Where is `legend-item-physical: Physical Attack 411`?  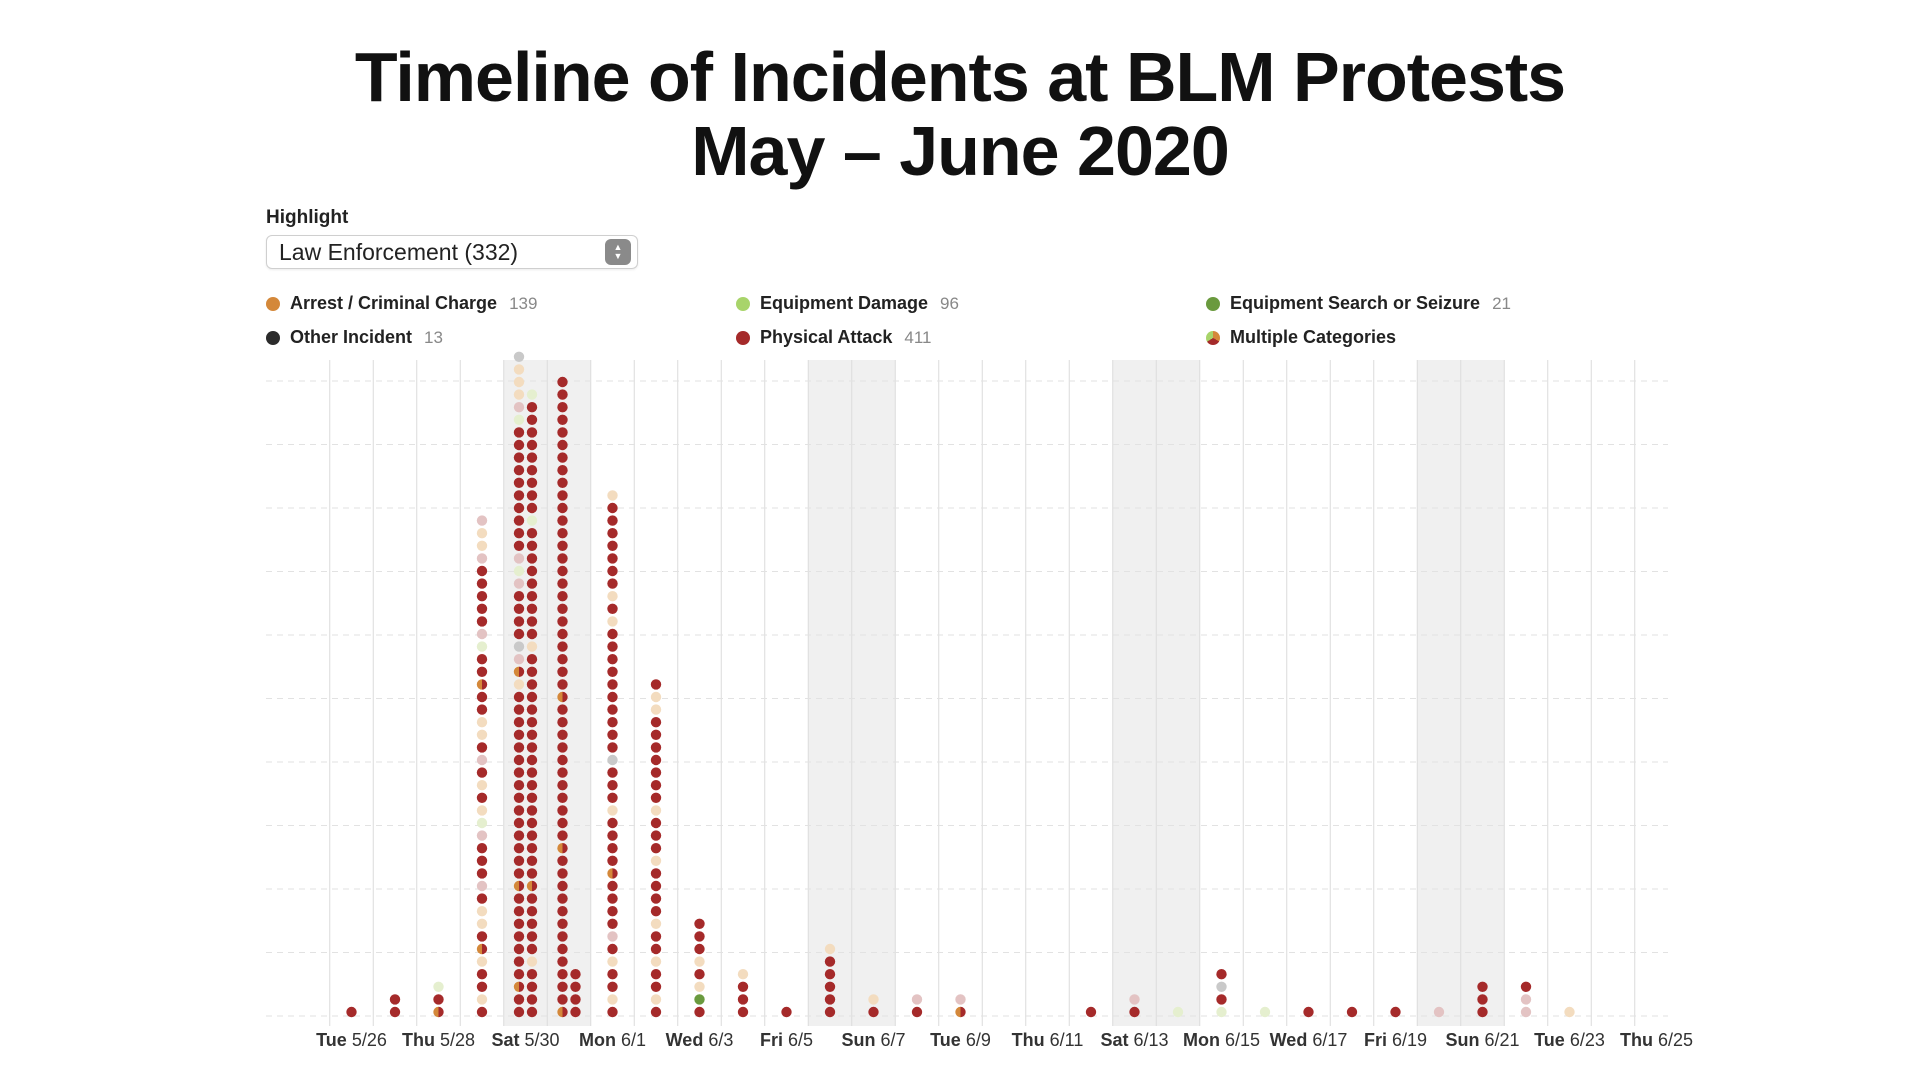 legend-item-physical: Physical Attack 411 is located at coordinates (834, 337).